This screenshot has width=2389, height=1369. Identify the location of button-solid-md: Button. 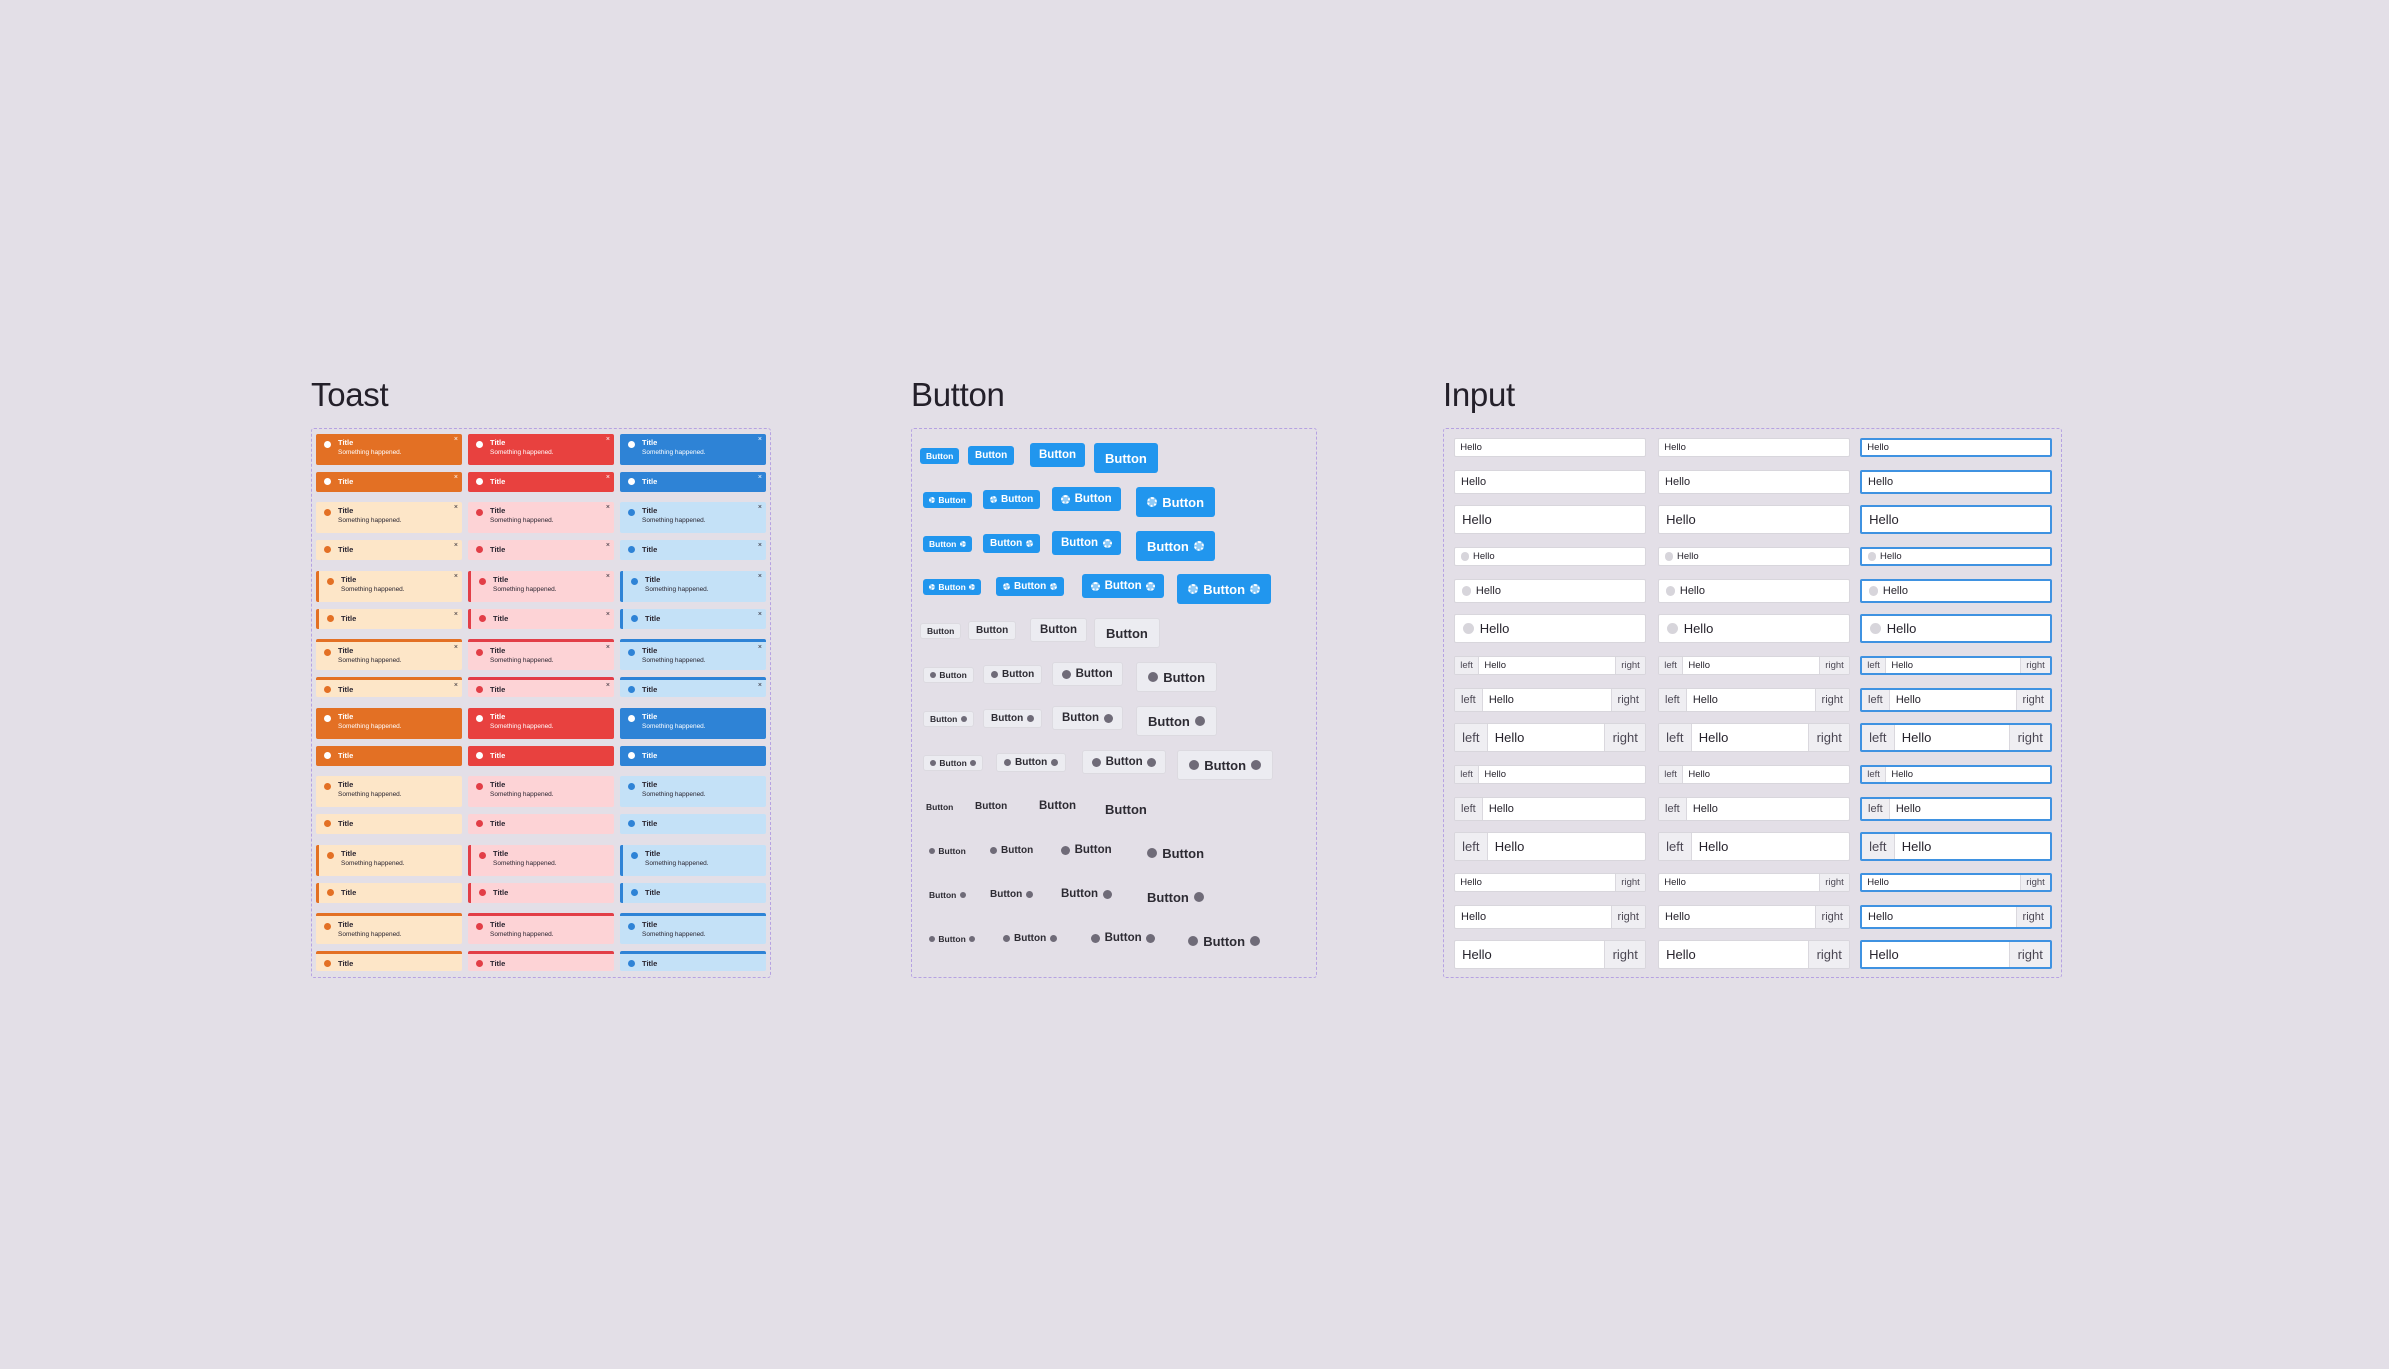
(1086, 543).